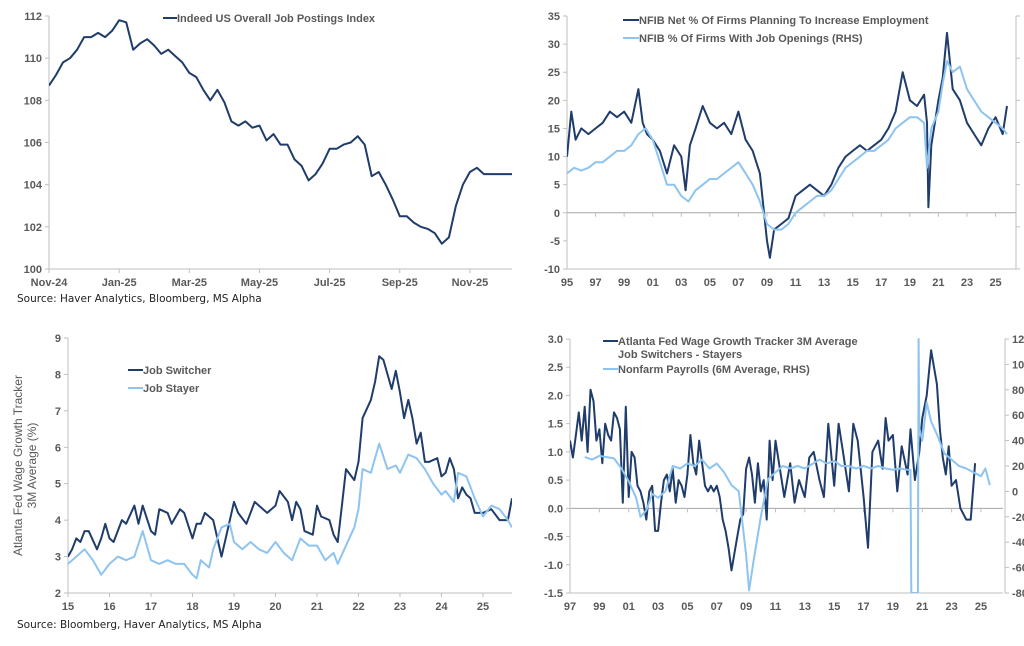  What do you see at coordinates (714, 370) in the screenshot?
I see `legend-label: Nonfarm Payrolls (6M Average, RHS)` at bounding box center [714, 370].